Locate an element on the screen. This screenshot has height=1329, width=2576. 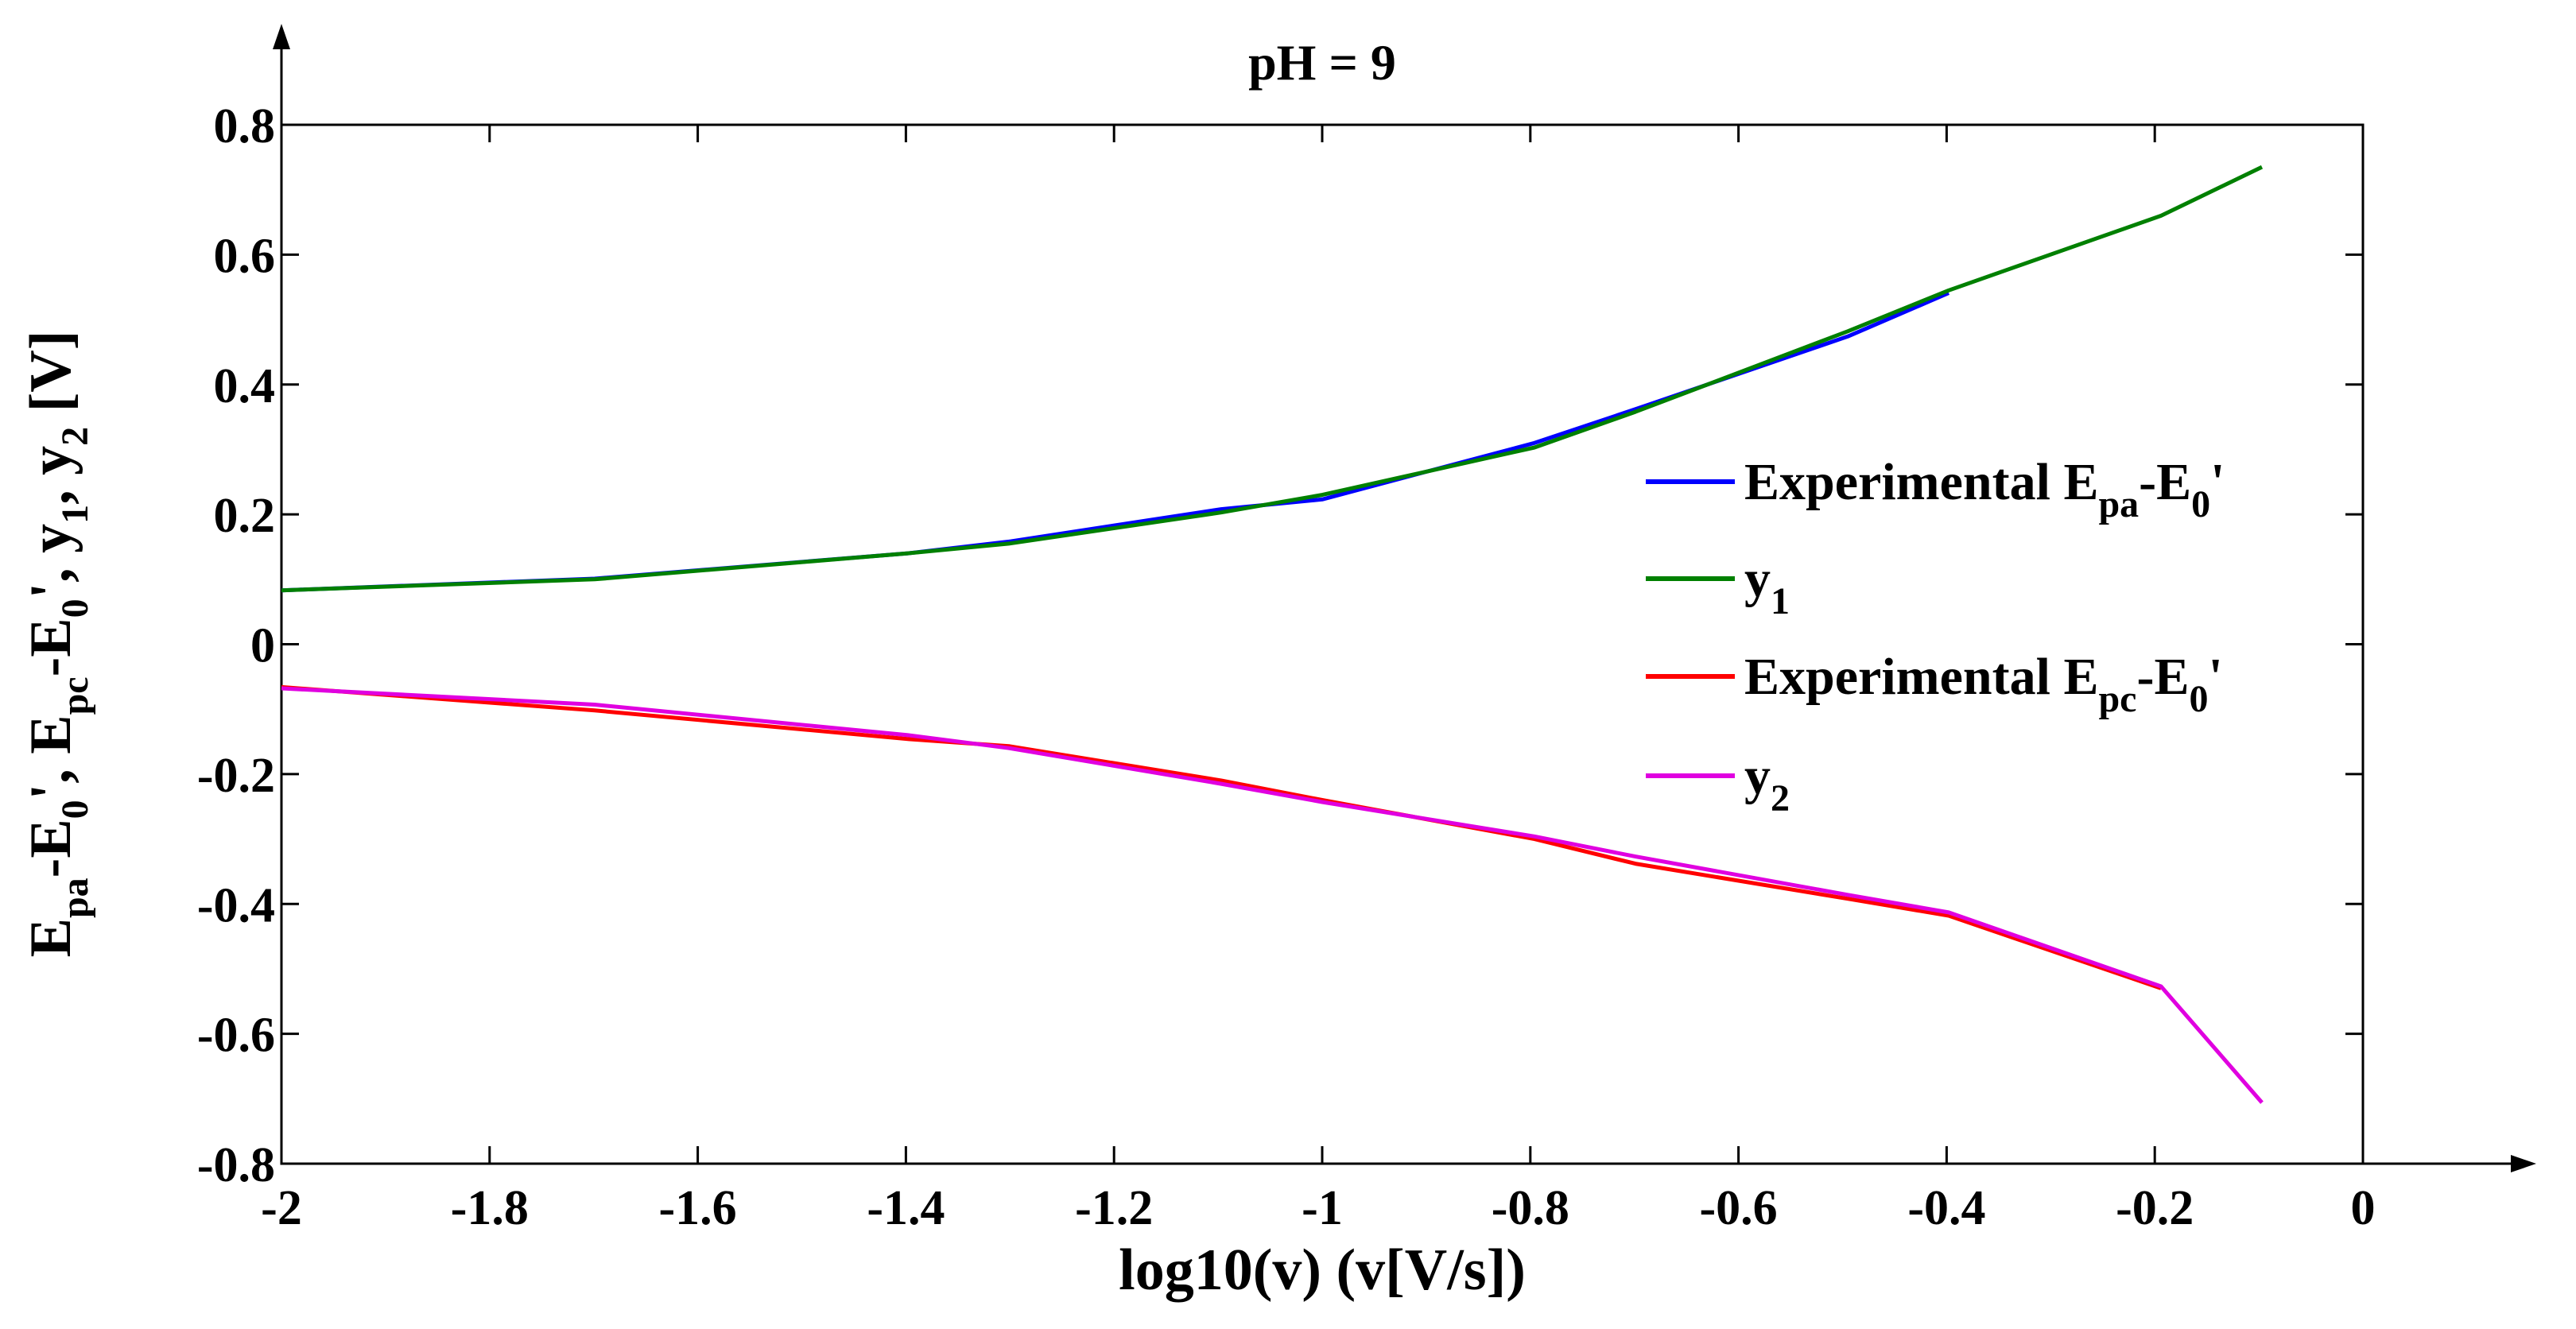
y-axis-label: Epa-E0', Epc-E0', y1, y2 [V] is located at coordinates (57, 644).